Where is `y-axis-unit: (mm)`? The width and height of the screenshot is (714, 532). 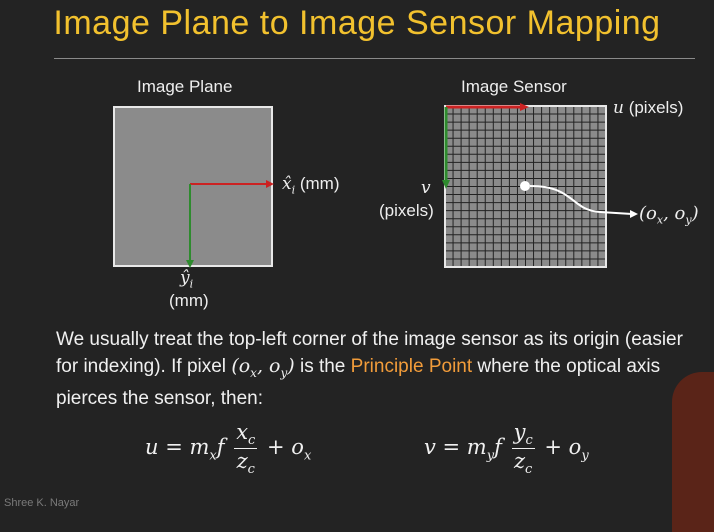 y-axis-unit: (mm) is located at coordinates (189, 300).